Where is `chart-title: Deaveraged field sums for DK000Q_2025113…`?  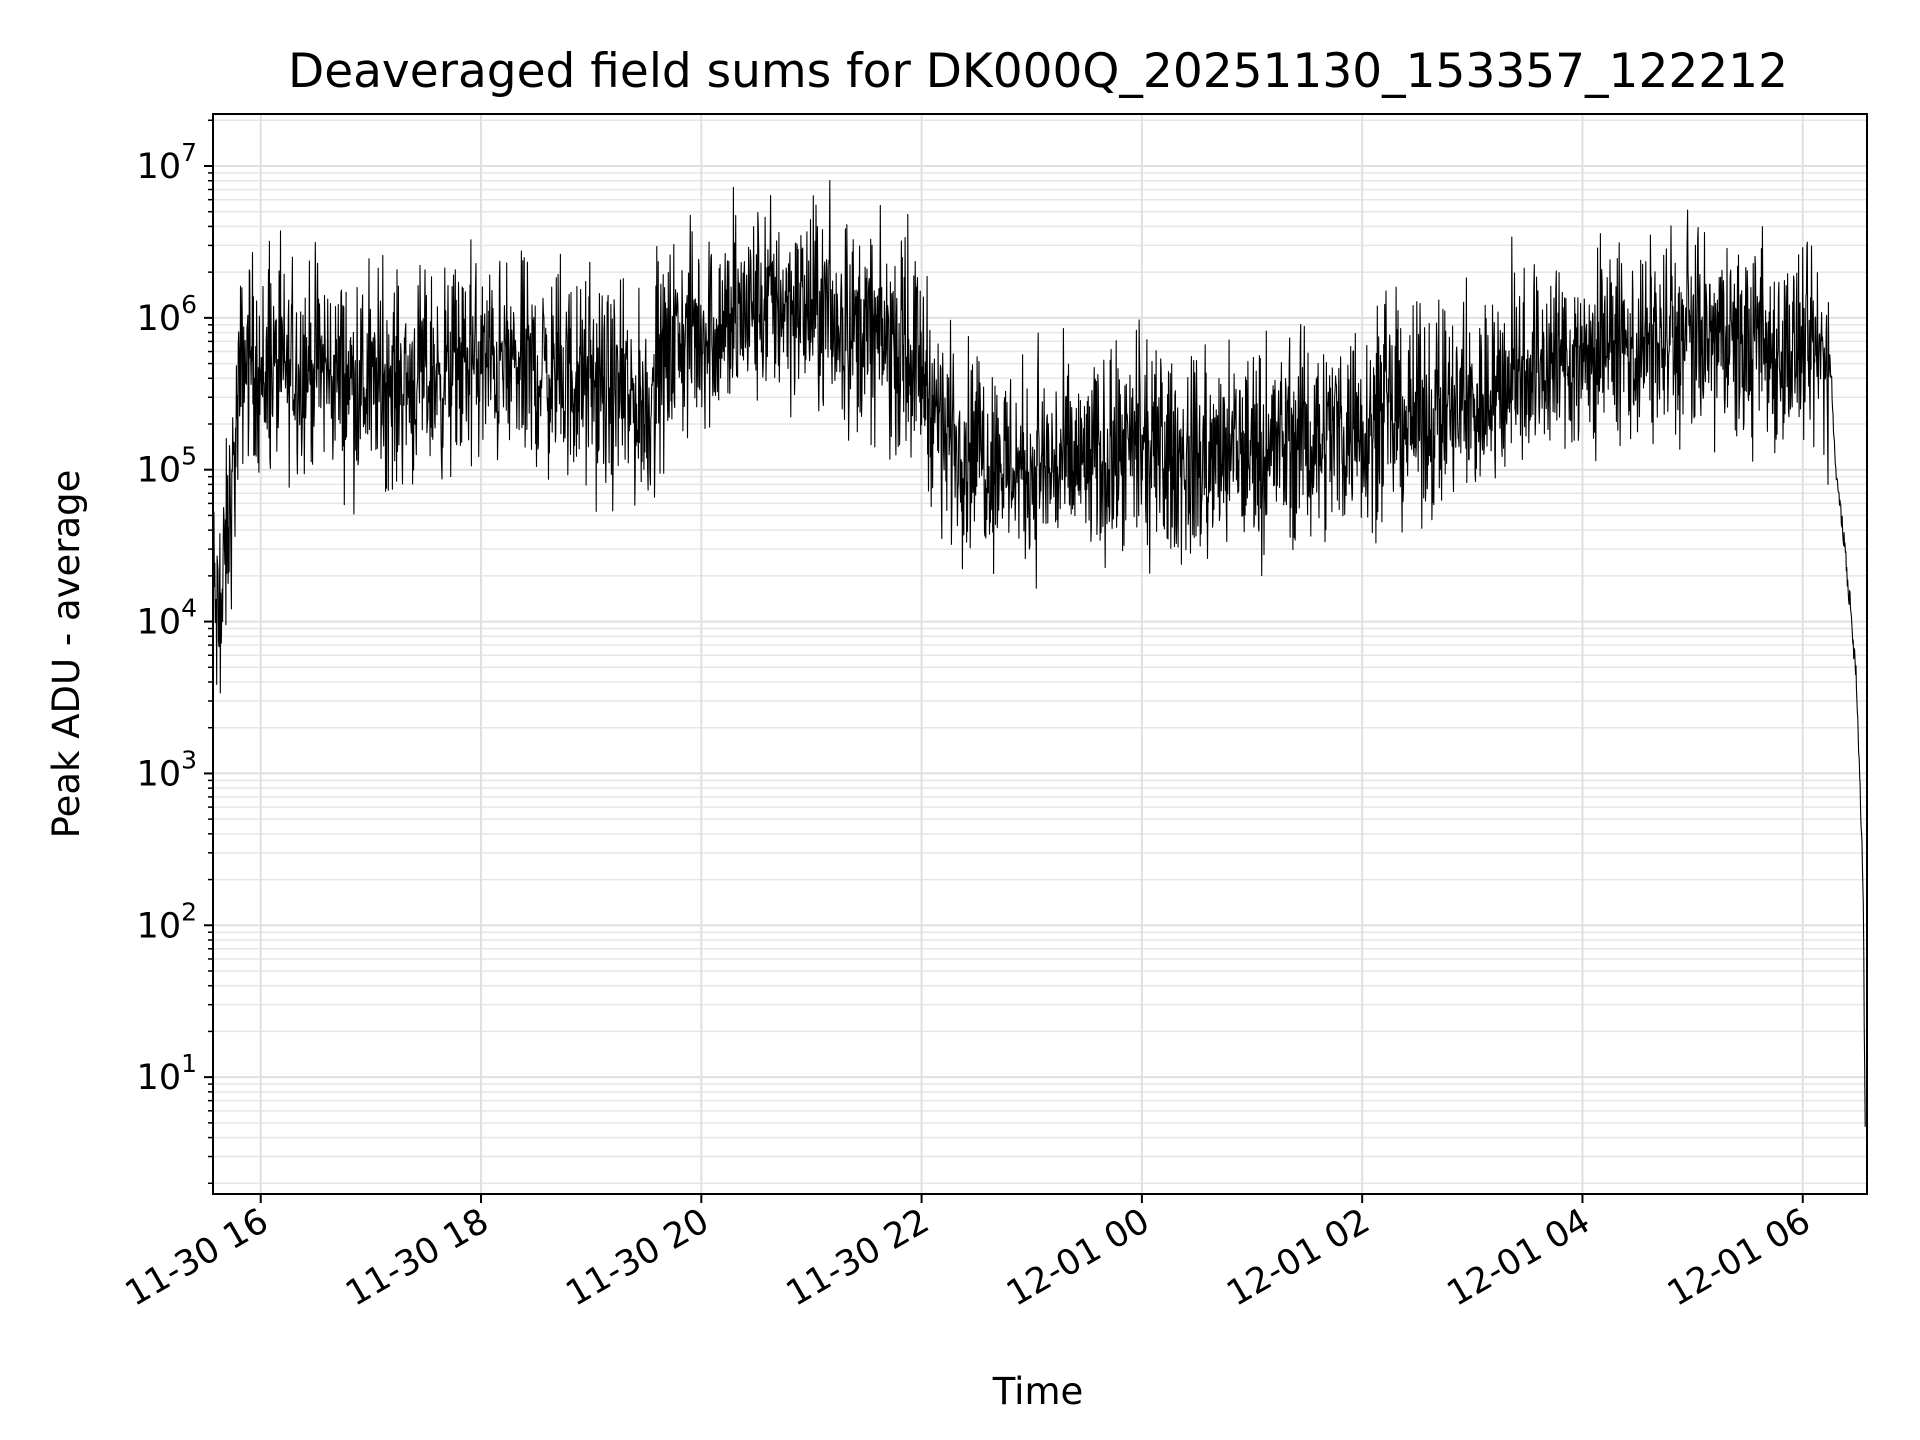 chart-title: Deaveraged field sums for DK000Q_2025113… is located at coordinates (1038, 71).